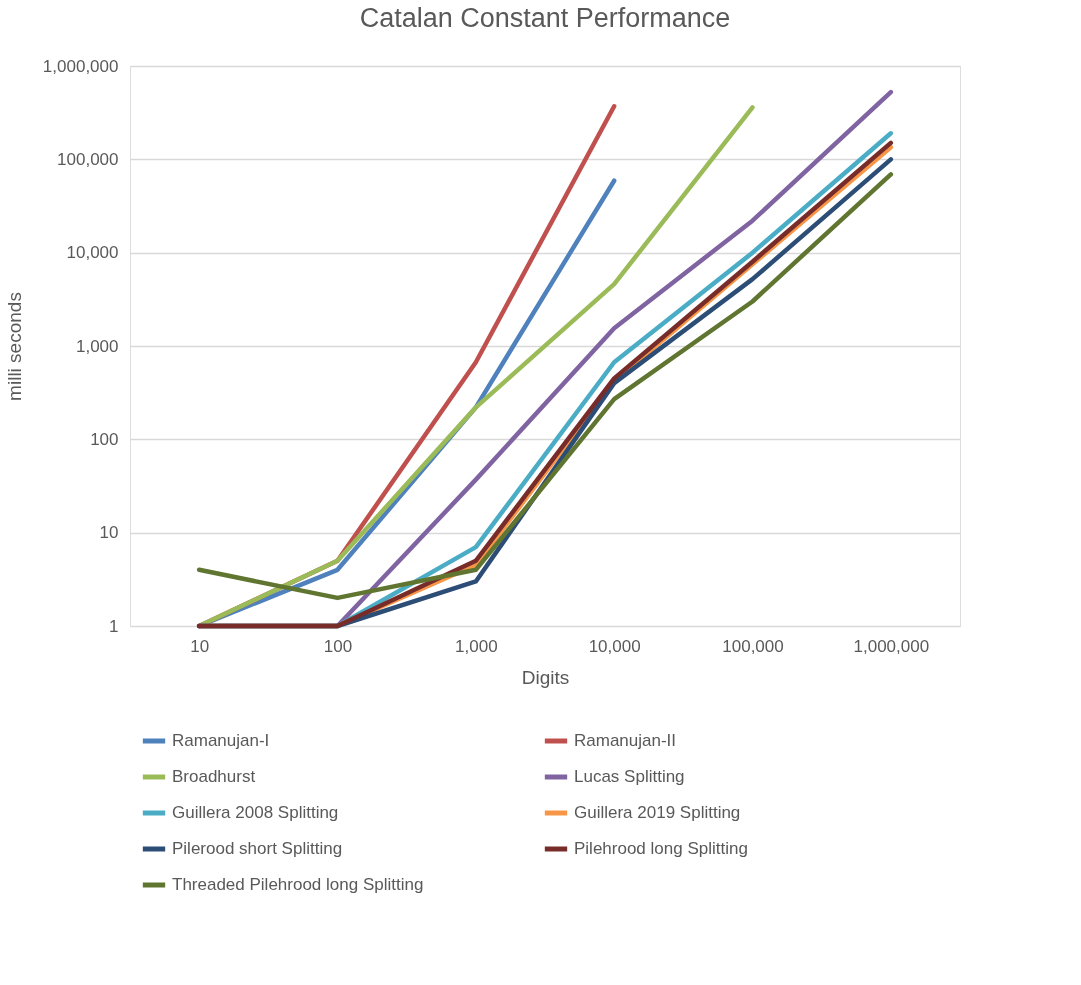 This screenshot has height=985, width=1081. Describe the element at coordinates (221, 740) in the screenshot. I see `legend-label: Ramanujan-I` at that location.